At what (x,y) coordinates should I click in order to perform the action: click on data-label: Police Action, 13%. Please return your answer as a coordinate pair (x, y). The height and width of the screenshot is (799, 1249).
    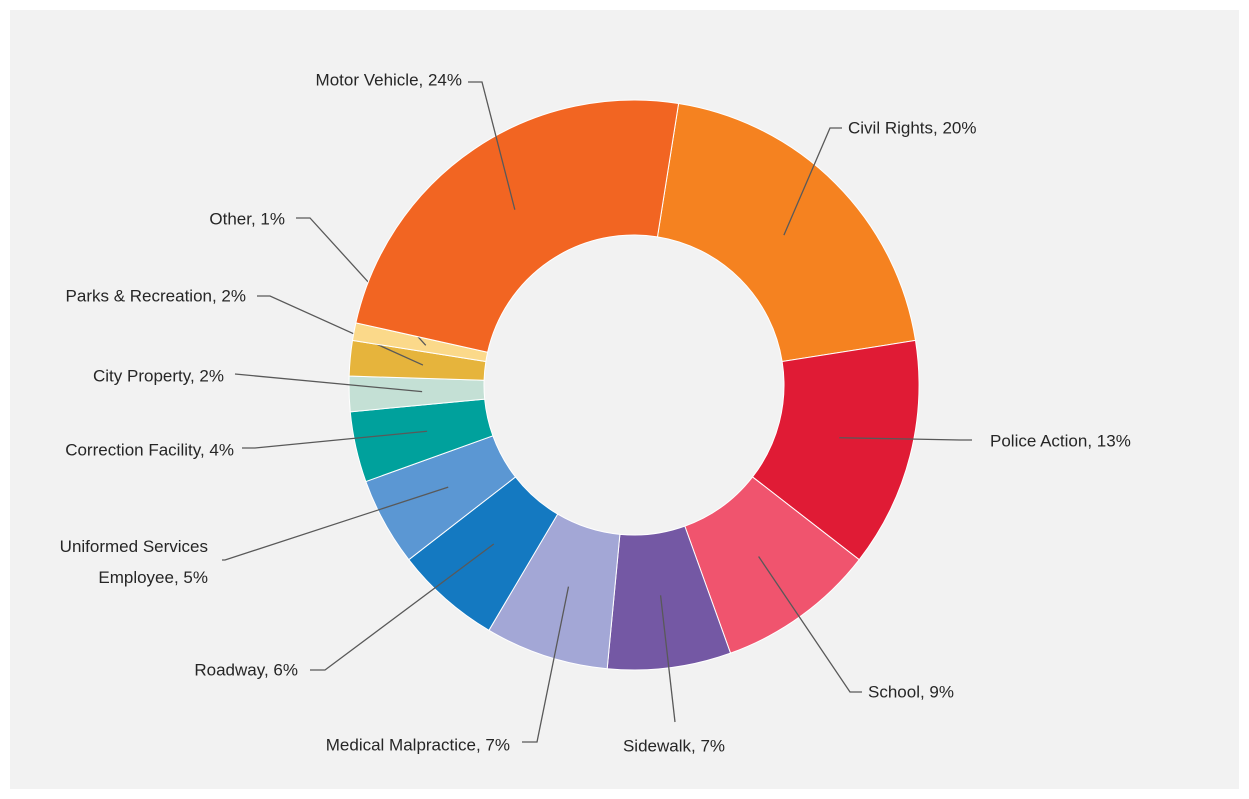
    Looking at the image, I should click on (1060, 441).